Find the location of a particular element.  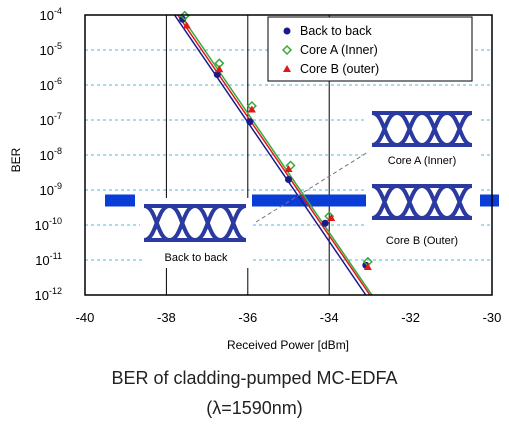

legend-marker-back-to-back is located at coordinates (287, 31).